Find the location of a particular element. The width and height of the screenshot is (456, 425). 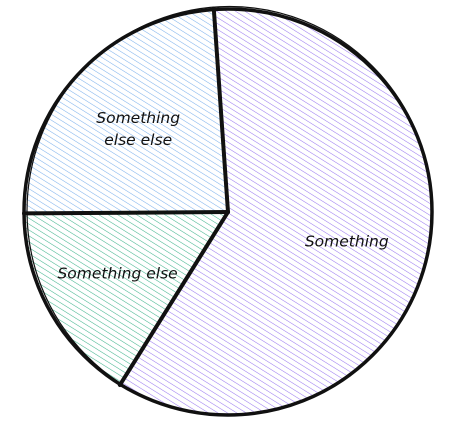

slice-label-something: Something is located at coordinates (347, 242).